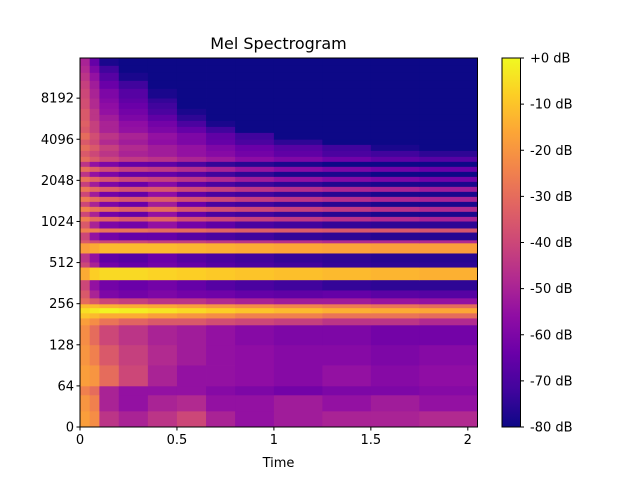  I want to click on colorbar-tick-label: -30 dB, so click(551, 197).